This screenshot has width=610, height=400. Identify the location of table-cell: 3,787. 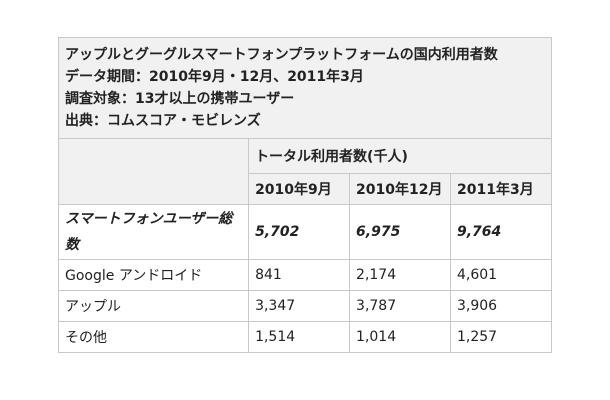
(400, 306).